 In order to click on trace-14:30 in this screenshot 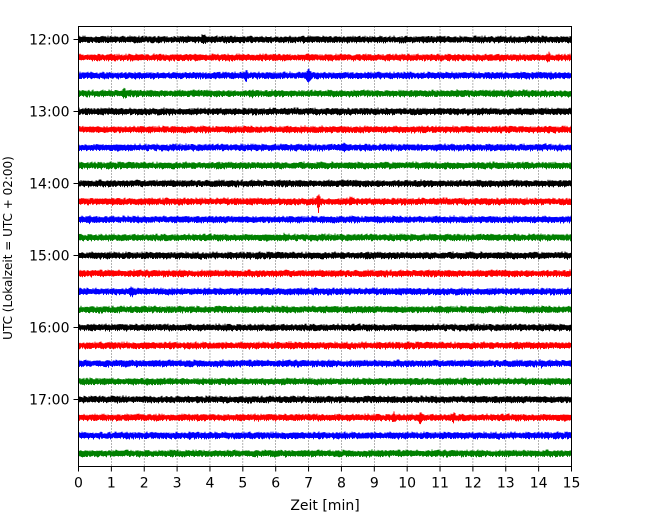, I will do `click(325, 220)`.